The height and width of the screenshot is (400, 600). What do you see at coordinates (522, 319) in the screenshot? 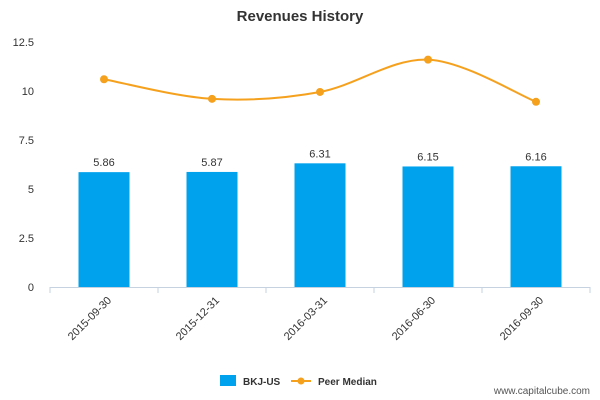
I see `x-tick-label: 2016-09-30` at bounding box center [522, 319].